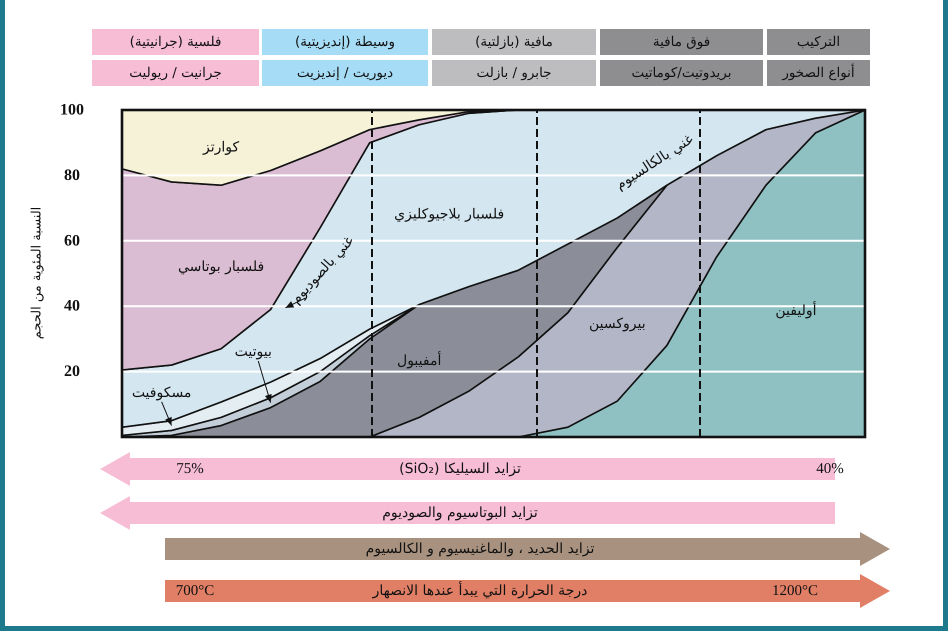 The height and width of the screenshot is (631, 948). What do you see at coordinates (419, 359) in the screenshot?
I see `series-label: أمفيبول` at bounding box center [419, 359].